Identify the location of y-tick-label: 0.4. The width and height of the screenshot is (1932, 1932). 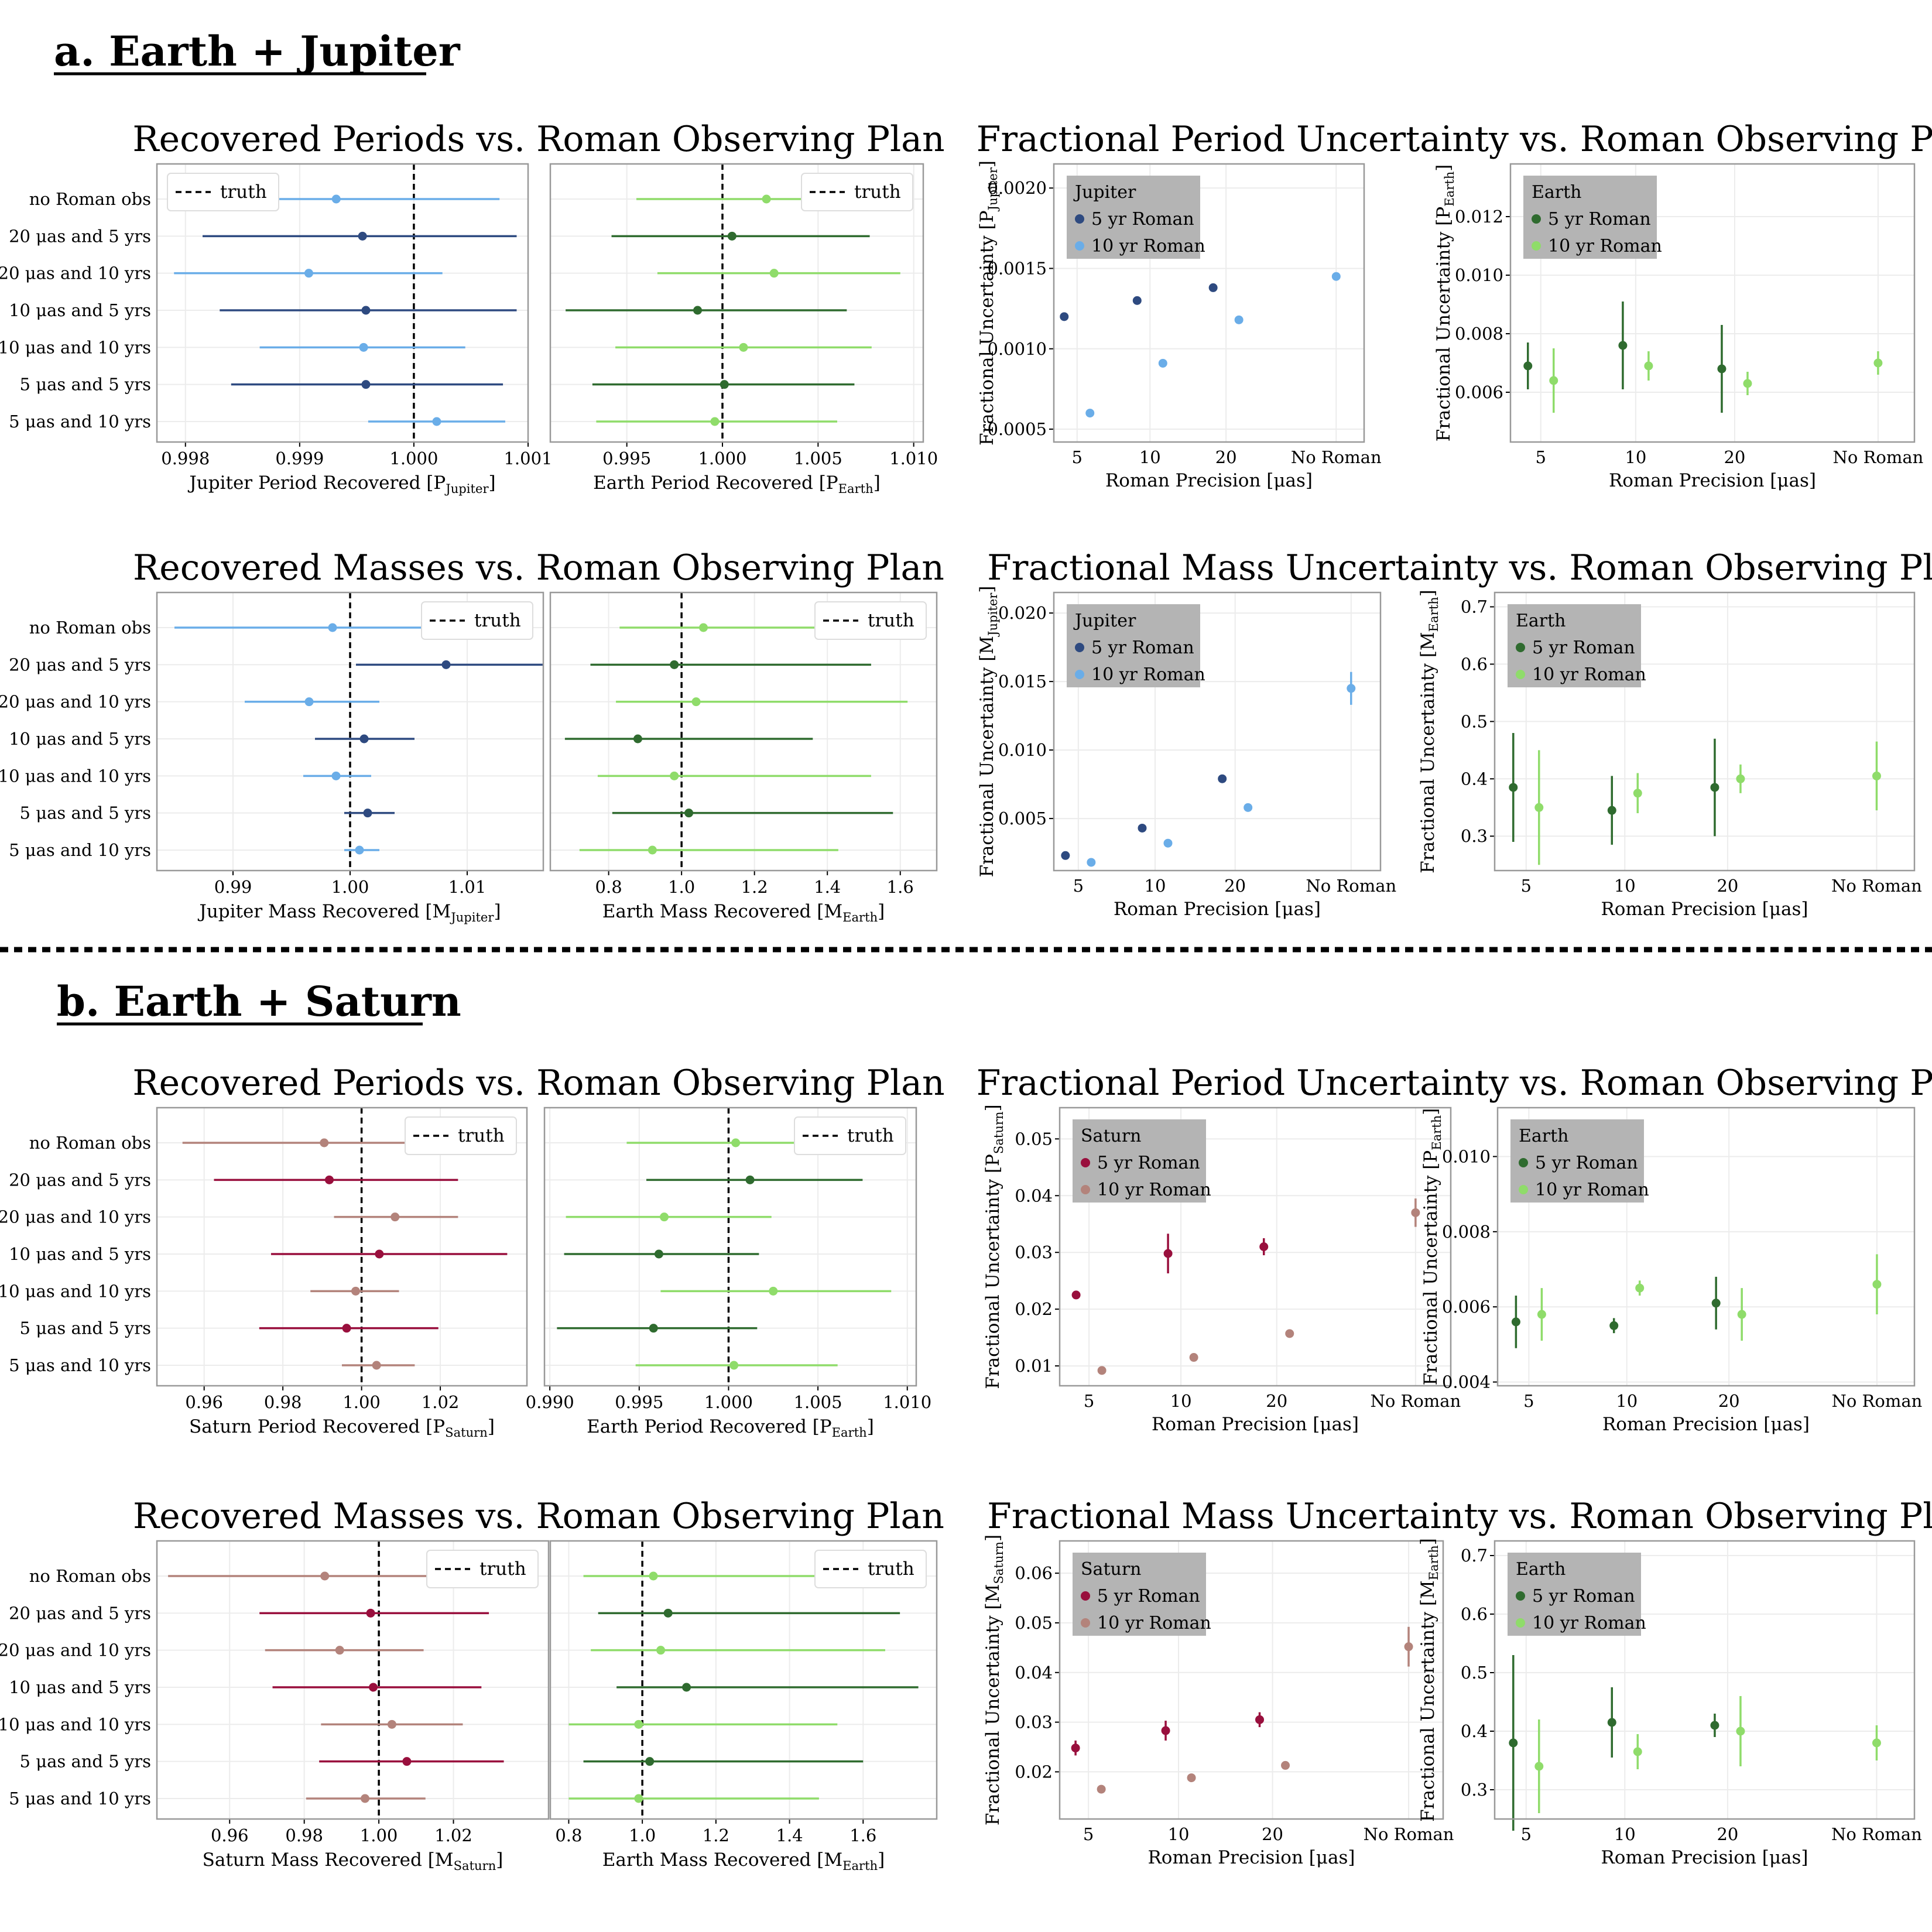
(1474, 1731).